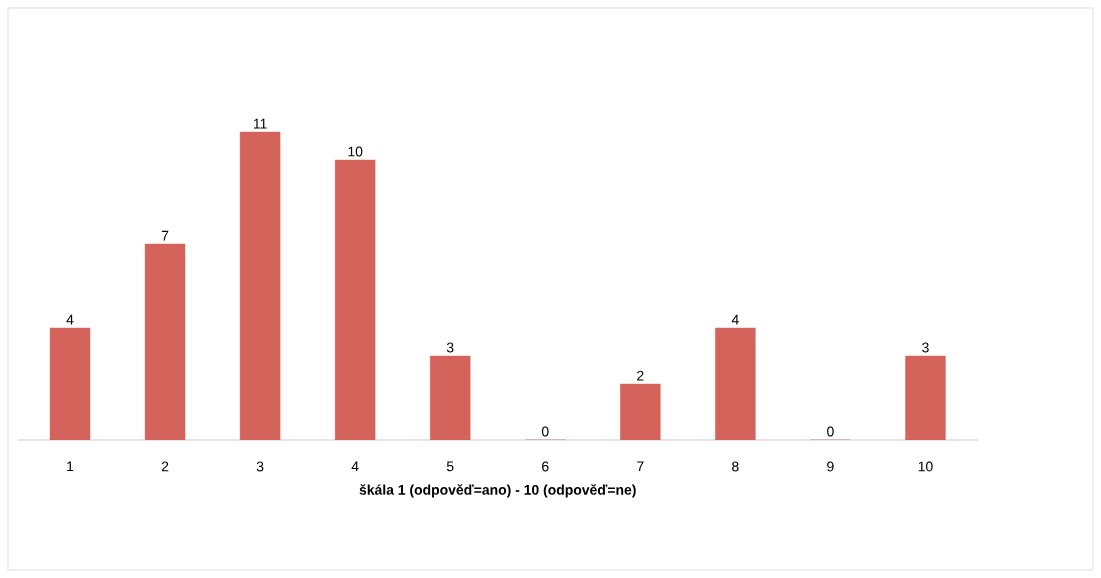 The width and height of the screenshot is (1101, 578). Describe the element at coordinates (260, 466) in the screenshot. I see `x-tick-label: 3` at that location.